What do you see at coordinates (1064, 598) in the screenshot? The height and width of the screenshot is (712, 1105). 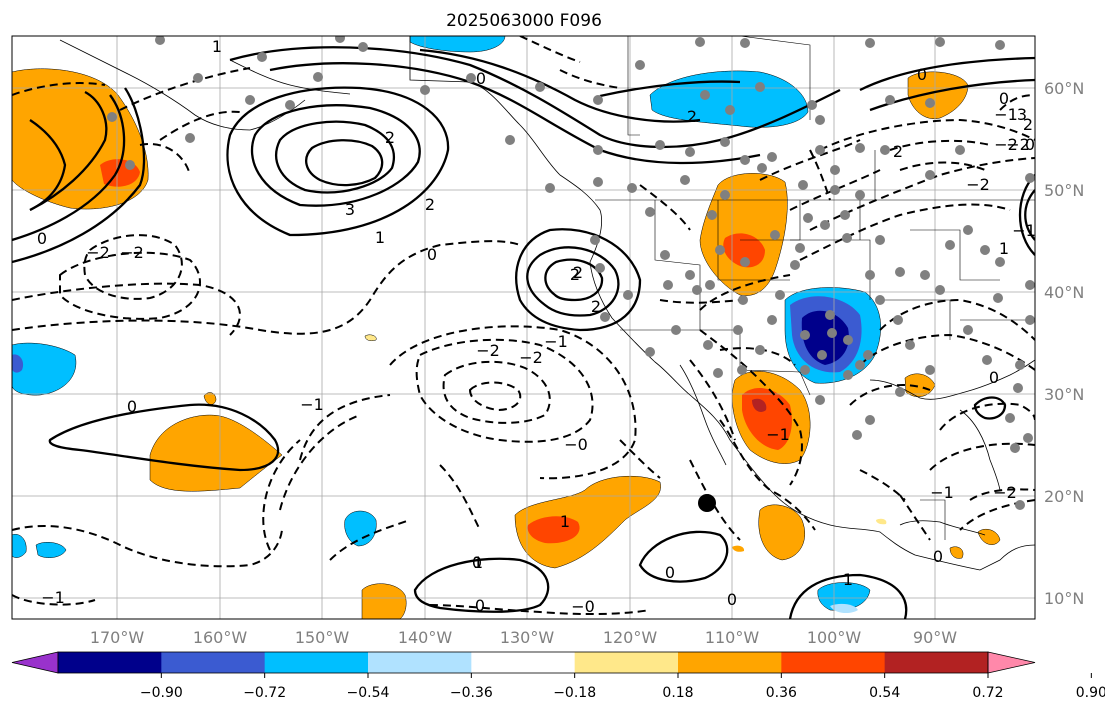 I see `lat-label-10n: 10°N` at bounding box center [1064, 598].